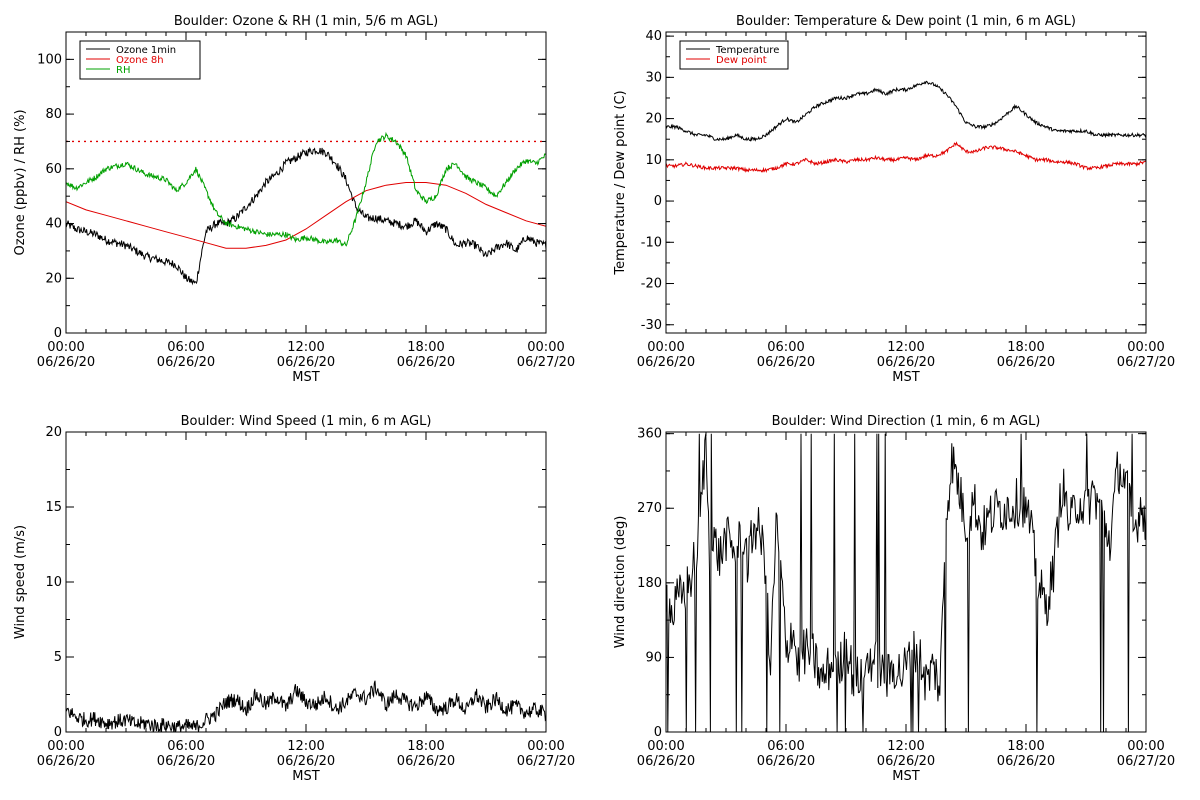 The image size is (1200, 800). What do you see at coordinates (20, 582) in the screenshot?
I see `y-axis-label: Wind speed (m/s)` at bounding box center [20, 582].